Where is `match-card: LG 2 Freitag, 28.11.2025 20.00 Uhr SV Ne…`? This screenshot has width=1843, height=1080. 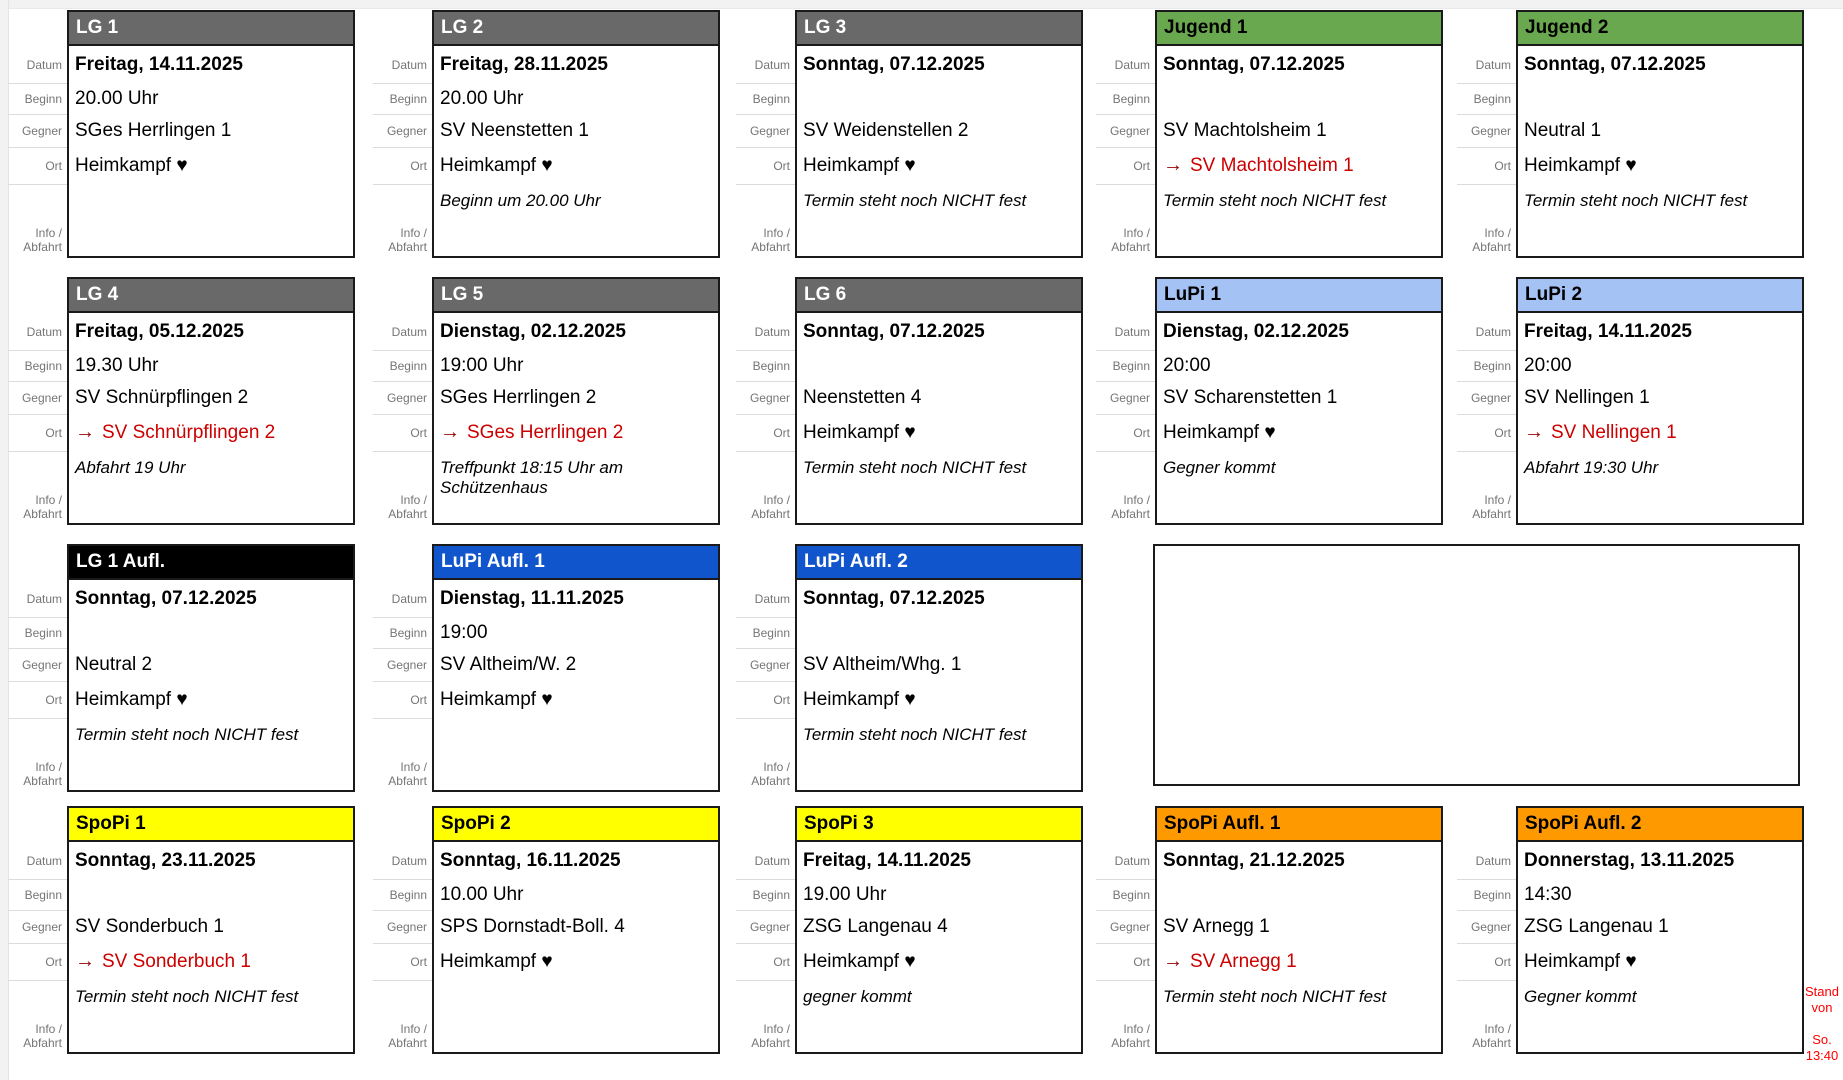
match-card: LG 2 Freitag, 28.11.2025 20.00 Uhr SV Ne… is located at coordinates (576, 134).